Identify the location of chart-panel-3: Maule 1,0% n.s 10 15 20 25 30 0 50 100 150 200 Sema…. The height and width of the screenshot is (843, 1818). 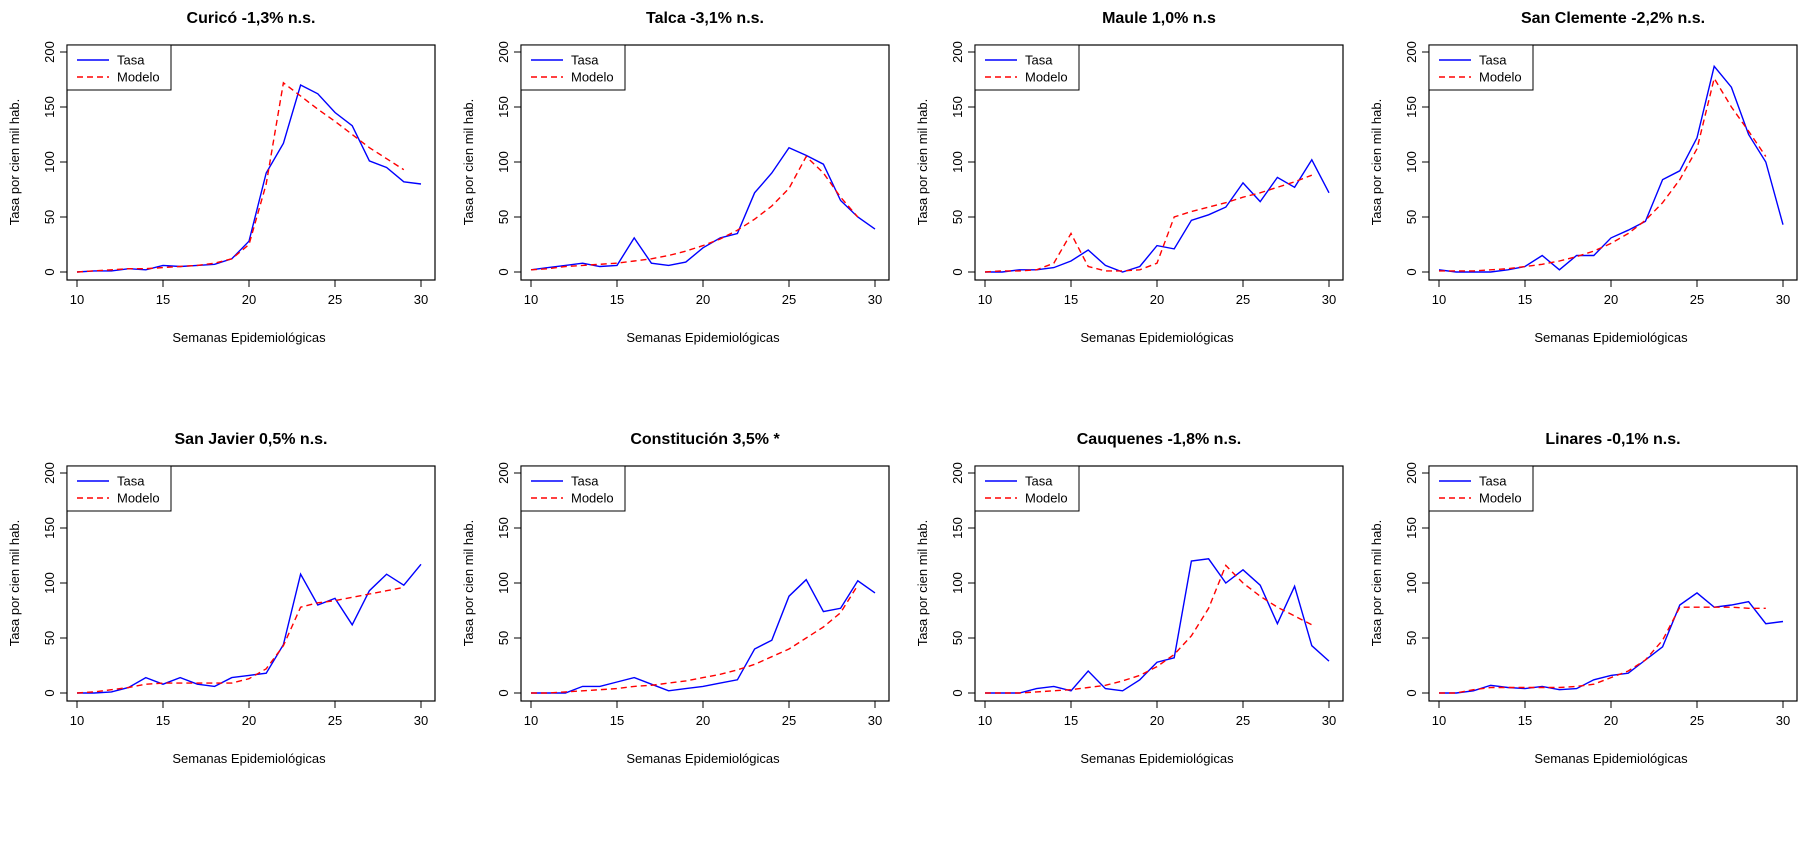
(1129, 177).